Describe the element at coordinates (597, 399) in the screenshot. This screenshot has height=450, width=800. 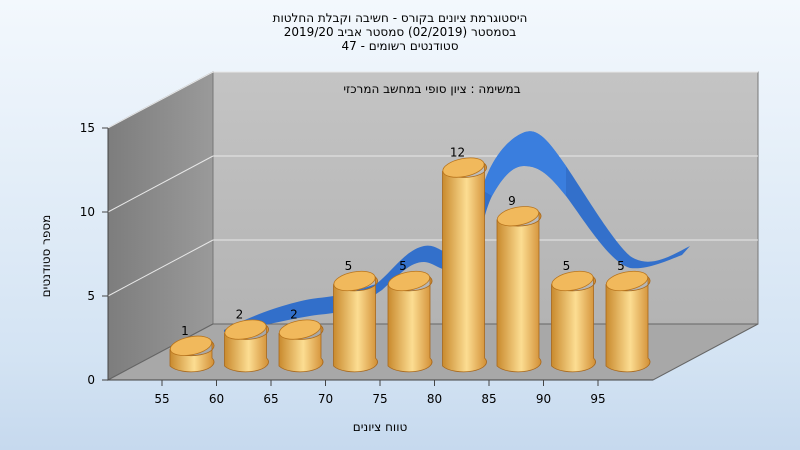
I see `x-tick-label: 95` at that location.